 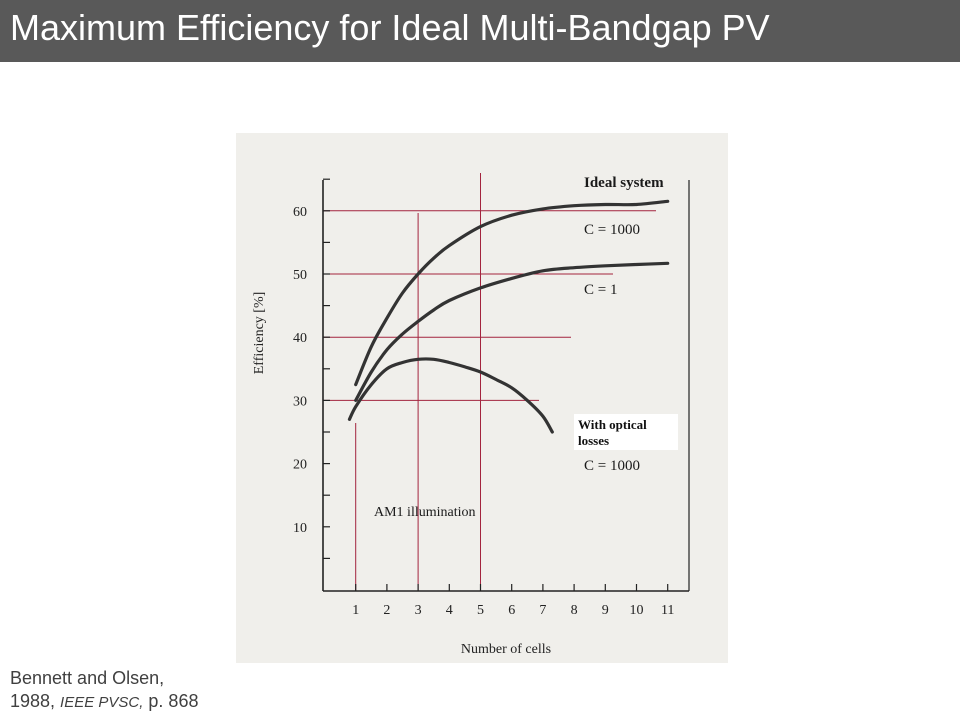 I want to click on y-tick-label: 40, so click(x=300, y=338).